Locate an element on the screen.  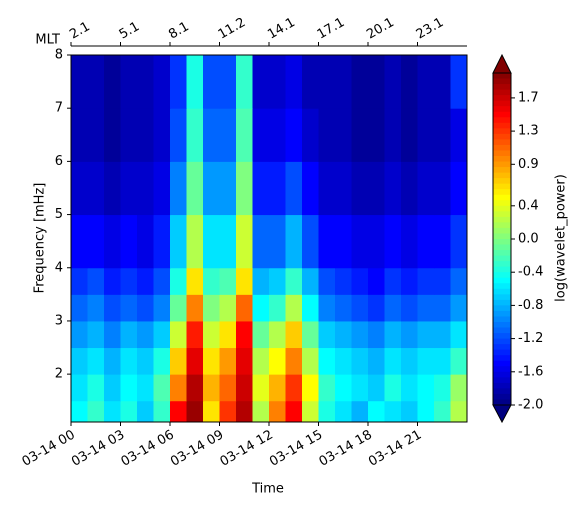
y-tick-label: 5 is located at coordinates (59, 214).